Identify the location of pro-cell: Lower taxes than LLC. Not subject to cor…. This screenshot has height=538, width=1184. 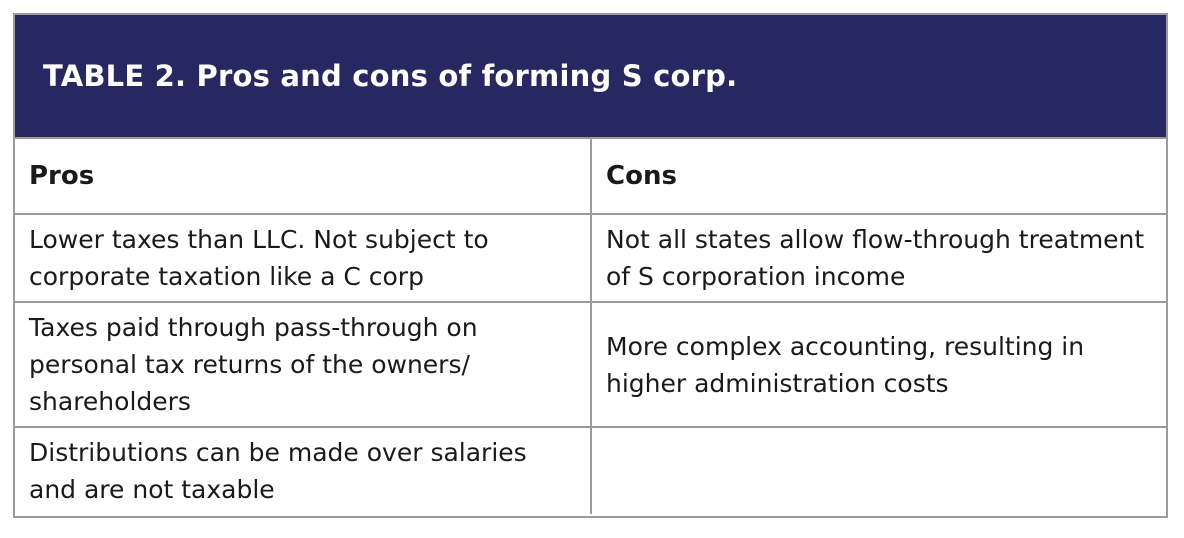
(303, 257).